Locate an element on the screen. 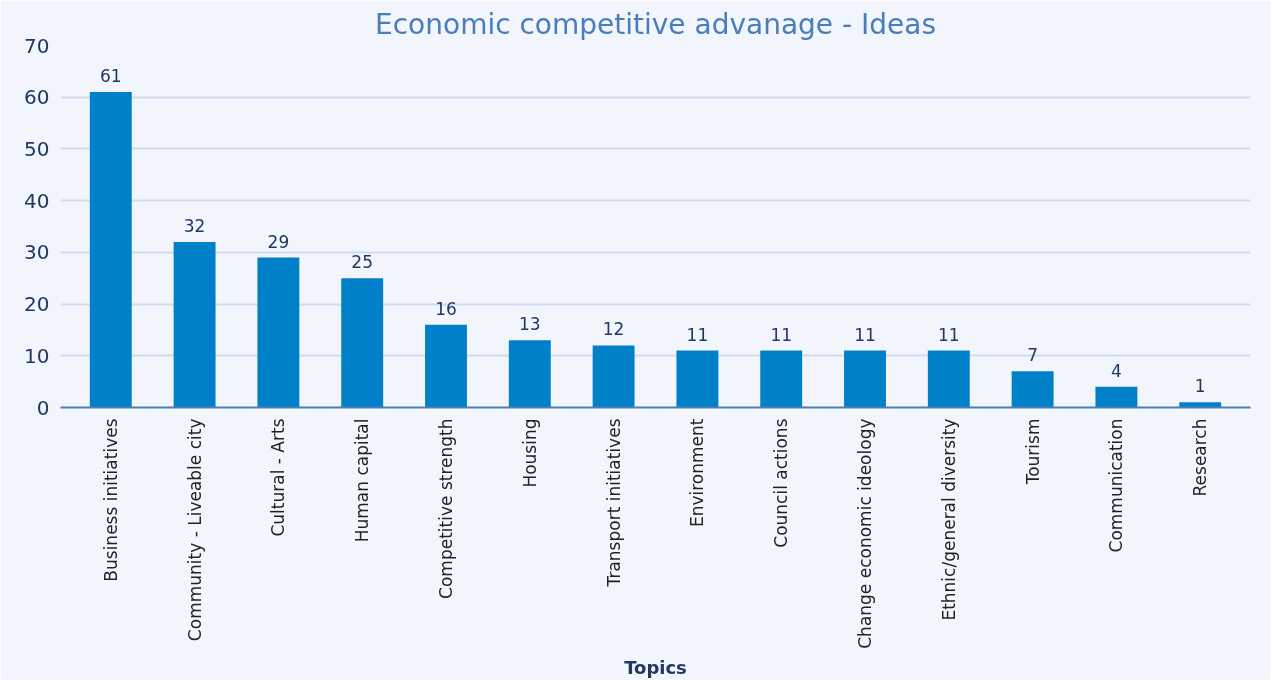 This screenshot has height=684, width=1274. x-tick-label: Council actions is located at coordinates (781, 483).